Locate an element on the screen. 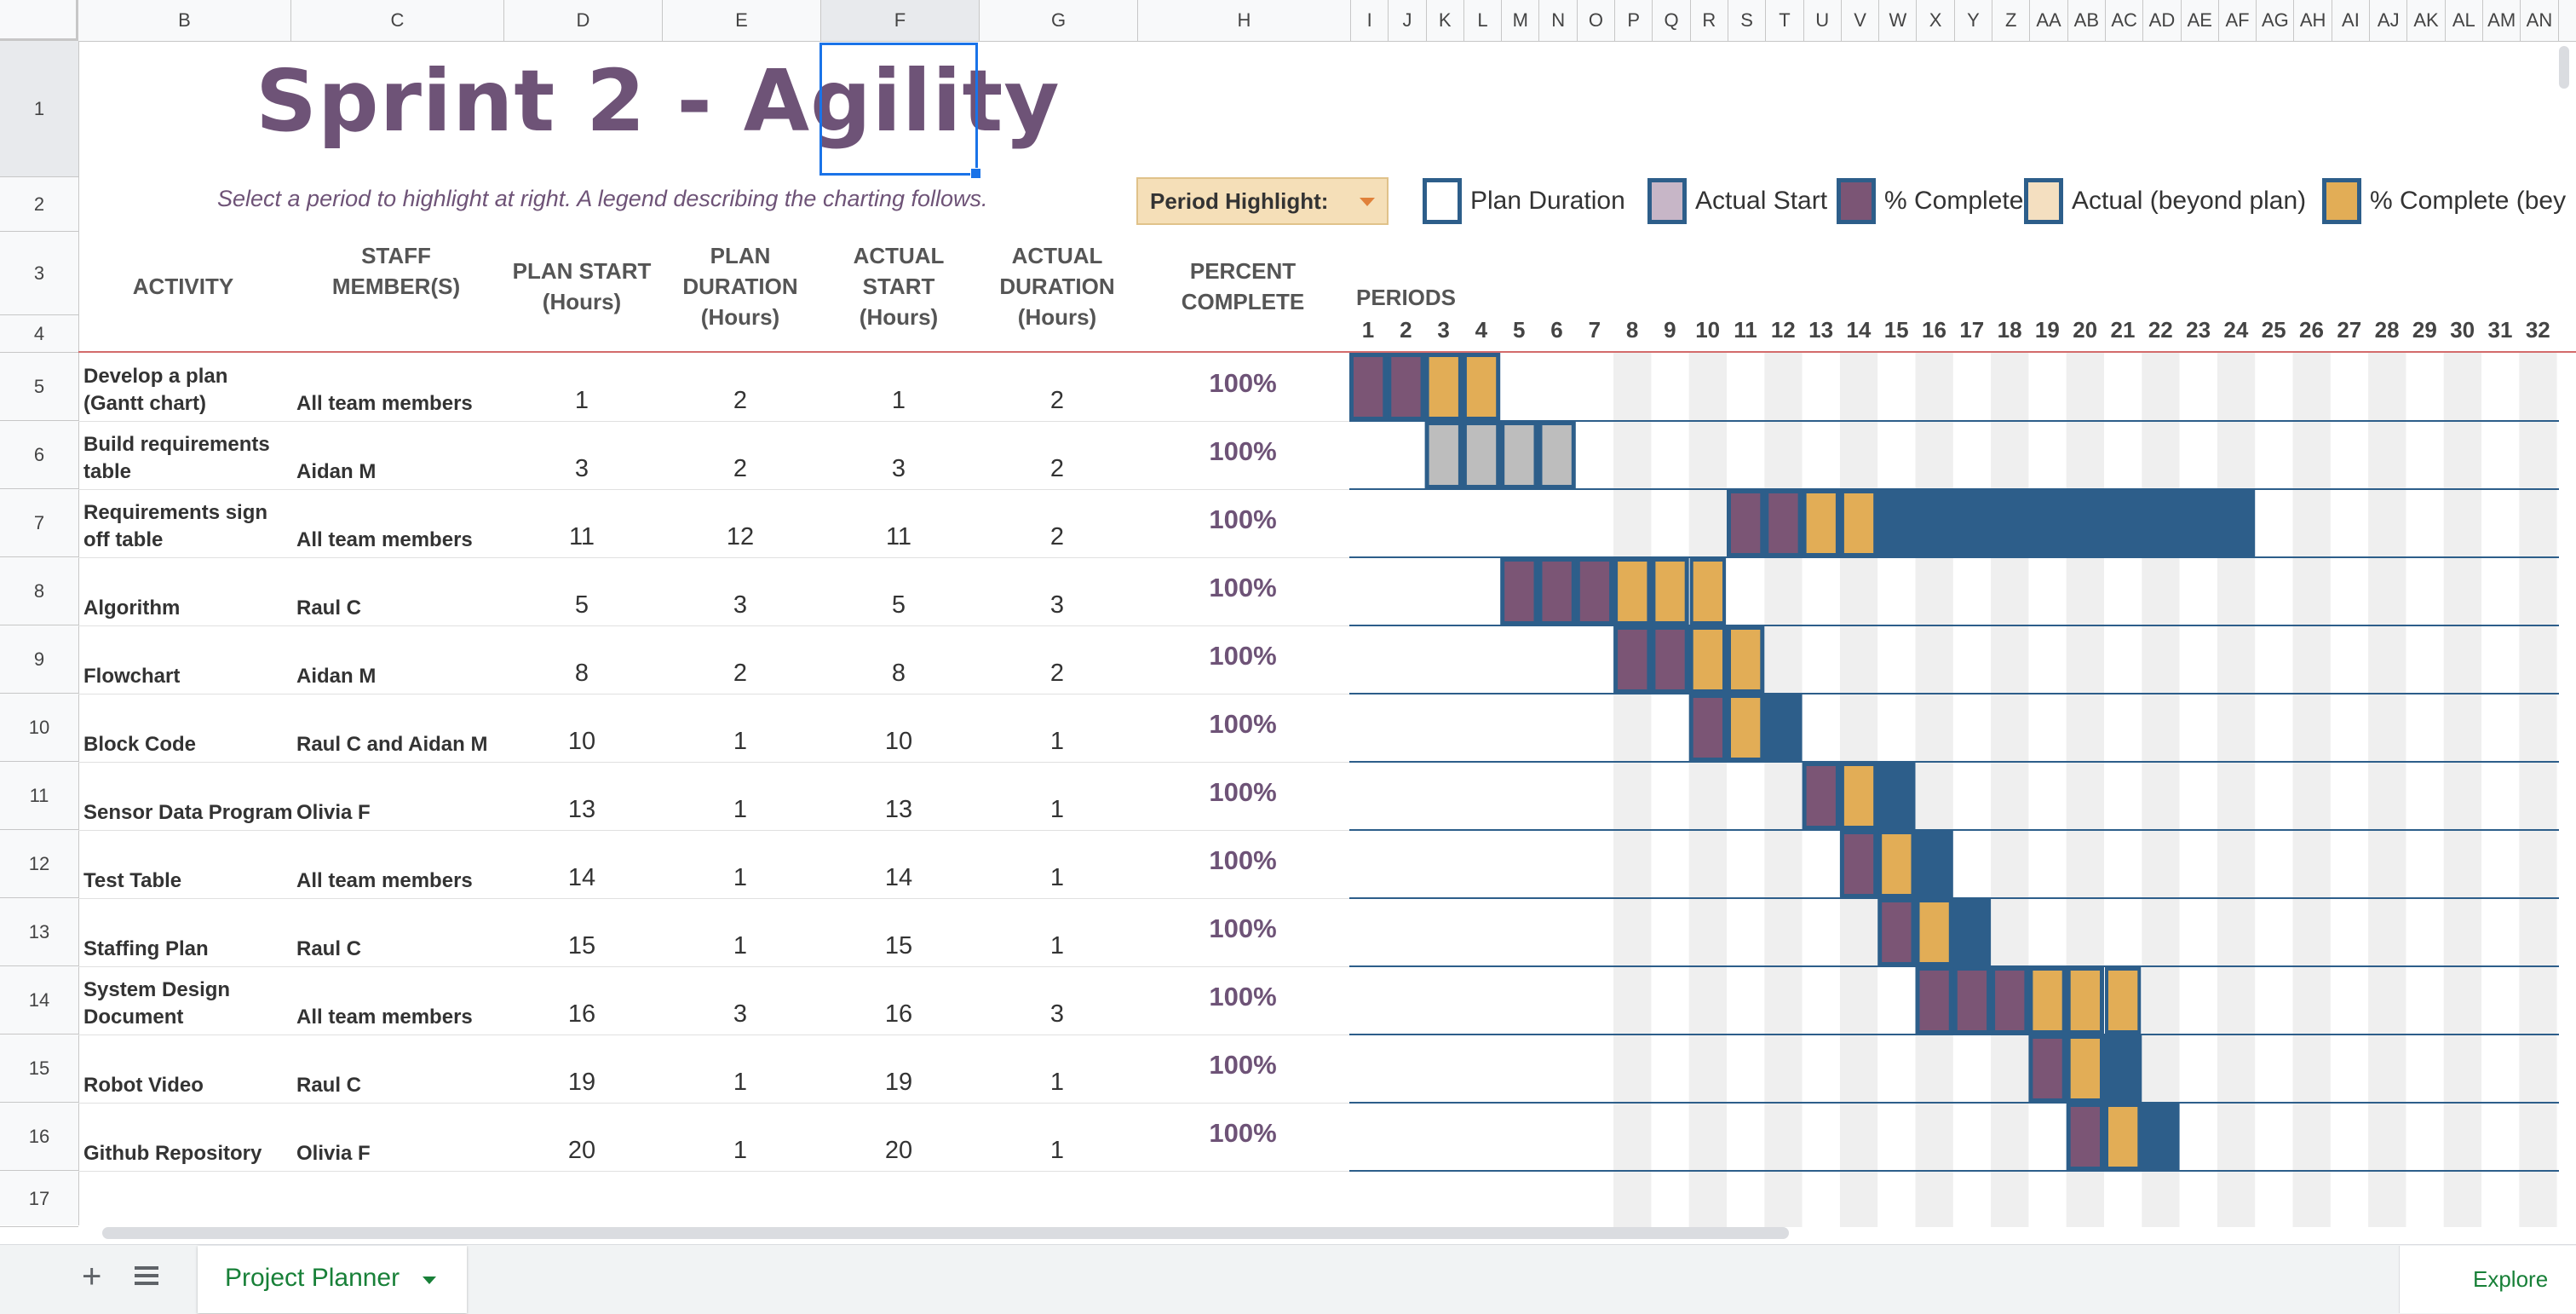  column-header-X: X is located at coordinates (1937, 20).